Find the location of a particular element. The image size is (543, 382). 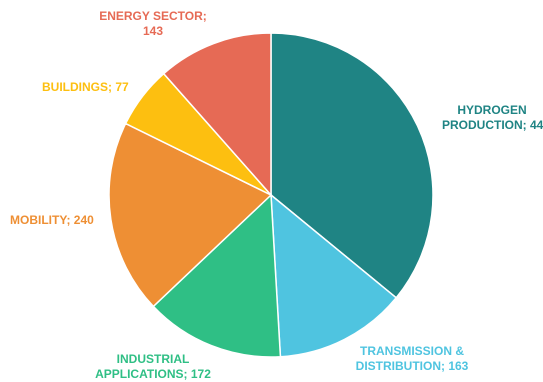

pie-slice-energy-sector is located at coordinates (217, 114).